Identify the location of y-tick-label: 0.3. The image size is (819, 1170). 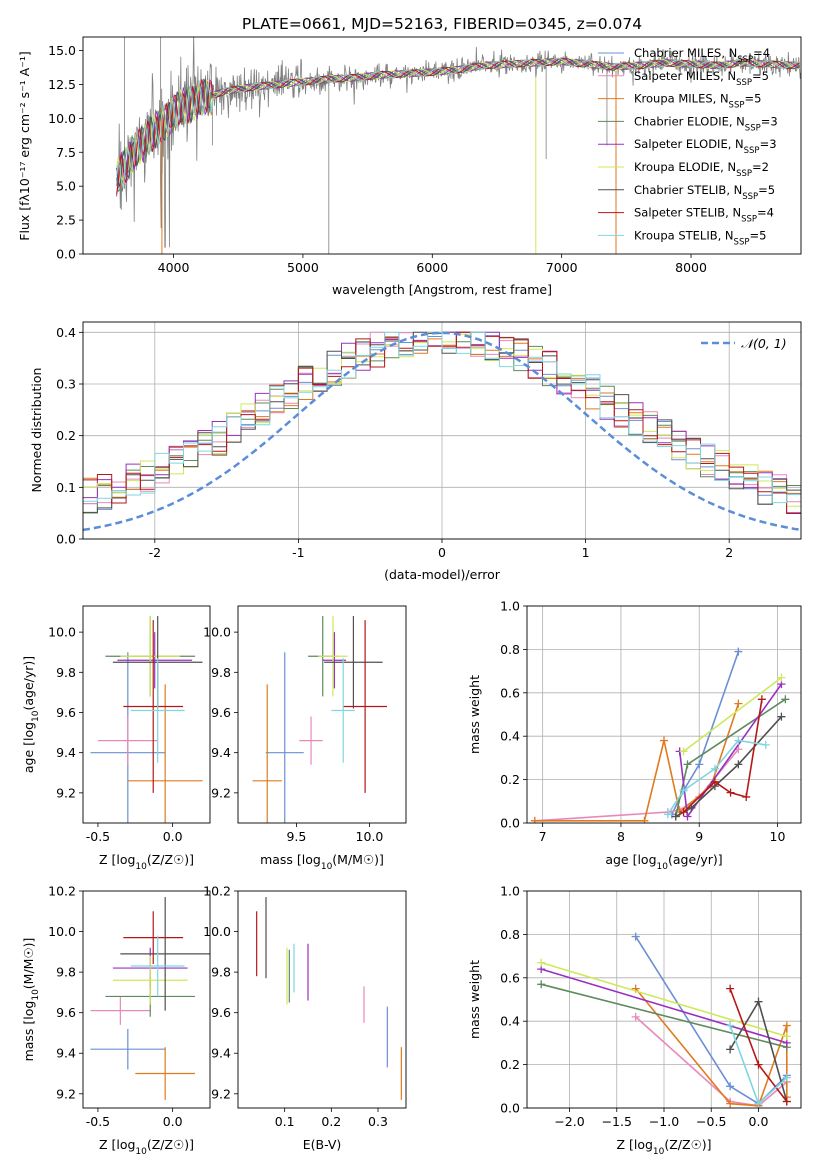
(66, 384).